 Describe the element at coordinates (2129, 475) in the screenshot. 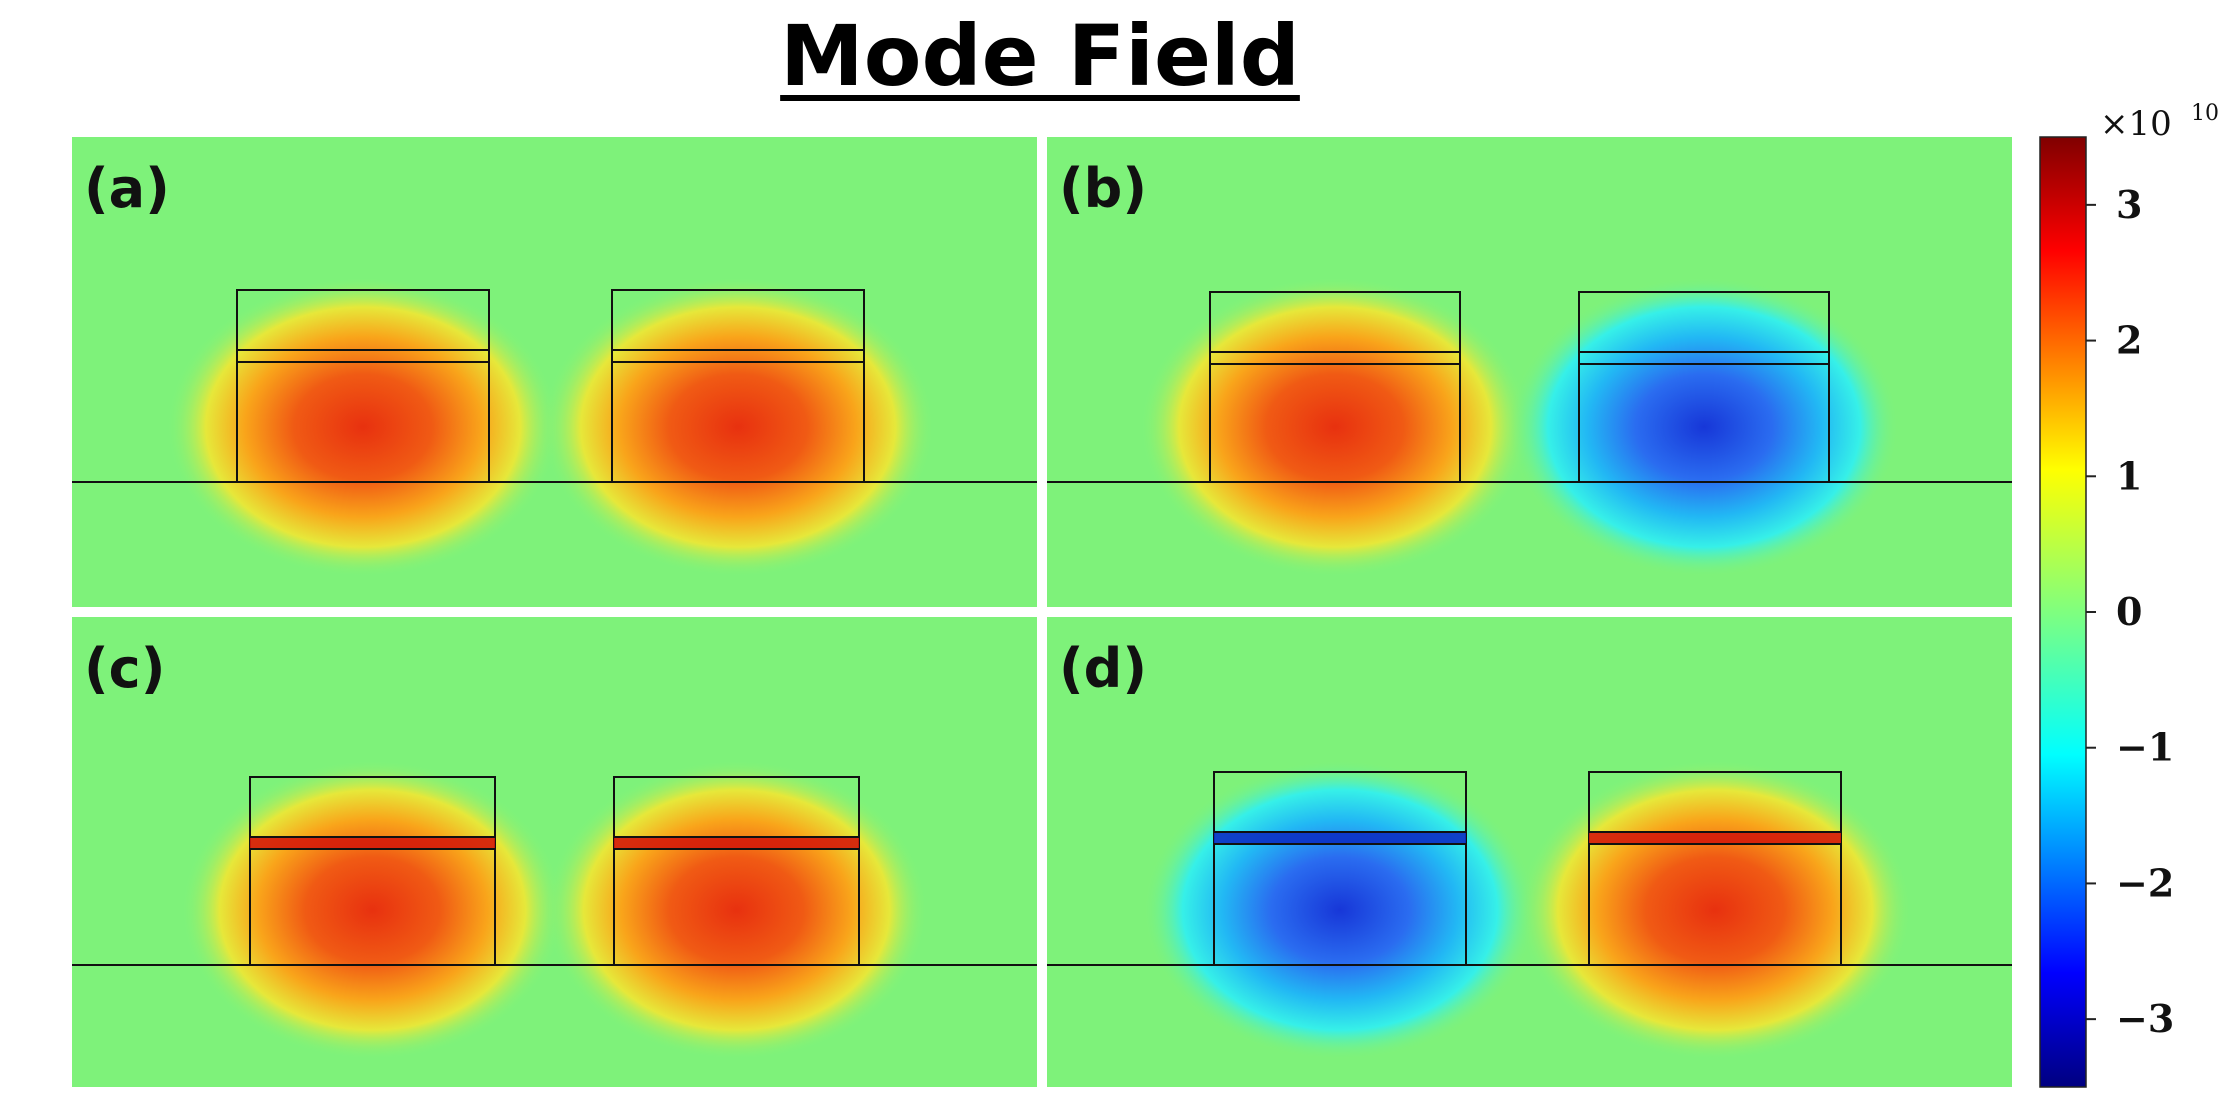

I see `colorbar-tick-label: 1` at that location.